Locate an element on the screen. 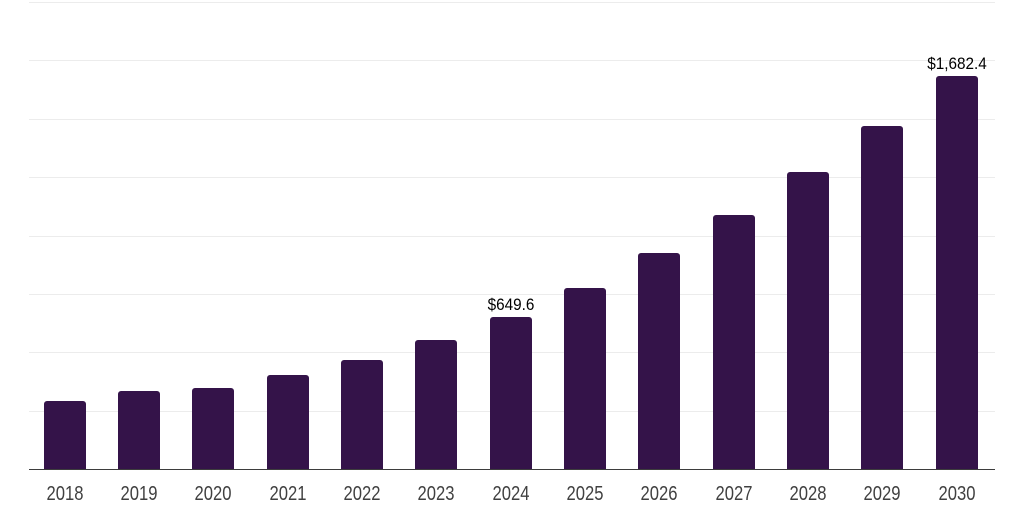 Image resolution: width=1024 pixels, height=512 pixels. x-axis-line is located at coordinates (512, 469).